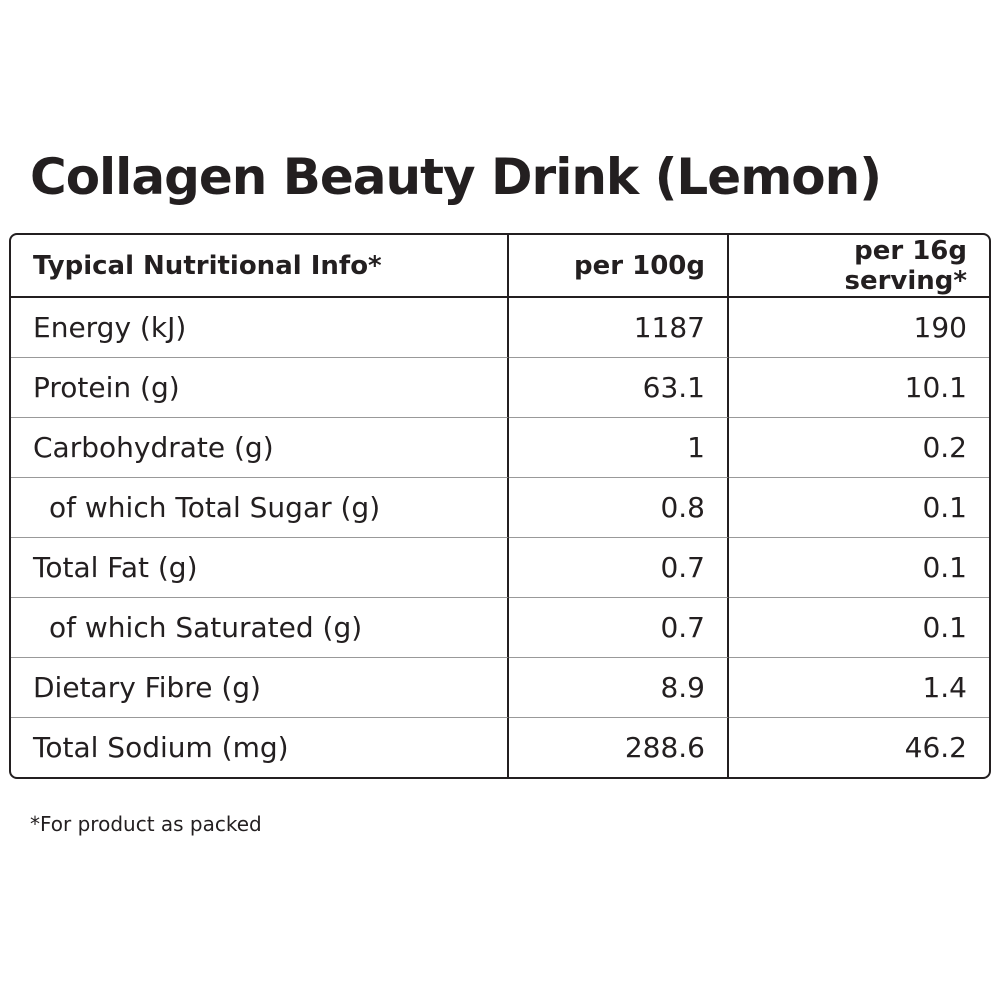 The image size is (1000, 1000). I want to click on table-cell: 1.4, so click(859, 688).